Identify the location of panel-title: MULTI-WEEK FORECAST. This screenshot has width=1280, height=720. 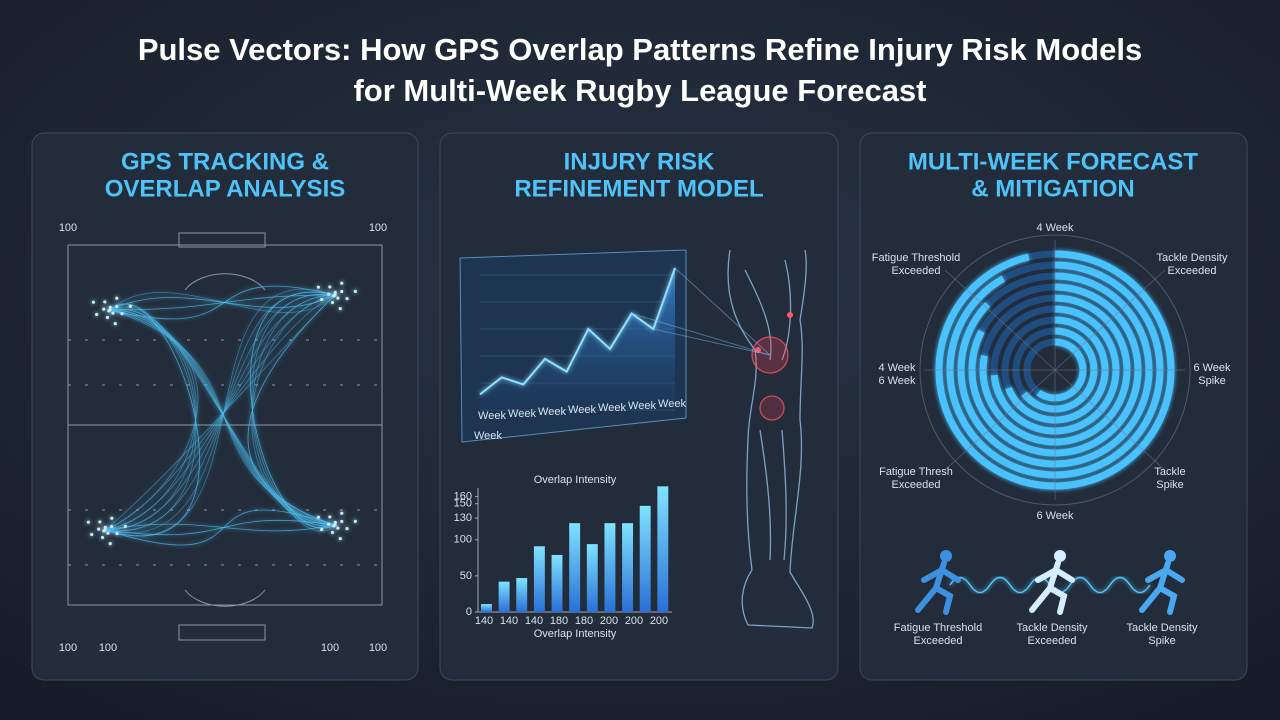
(1053, 161).